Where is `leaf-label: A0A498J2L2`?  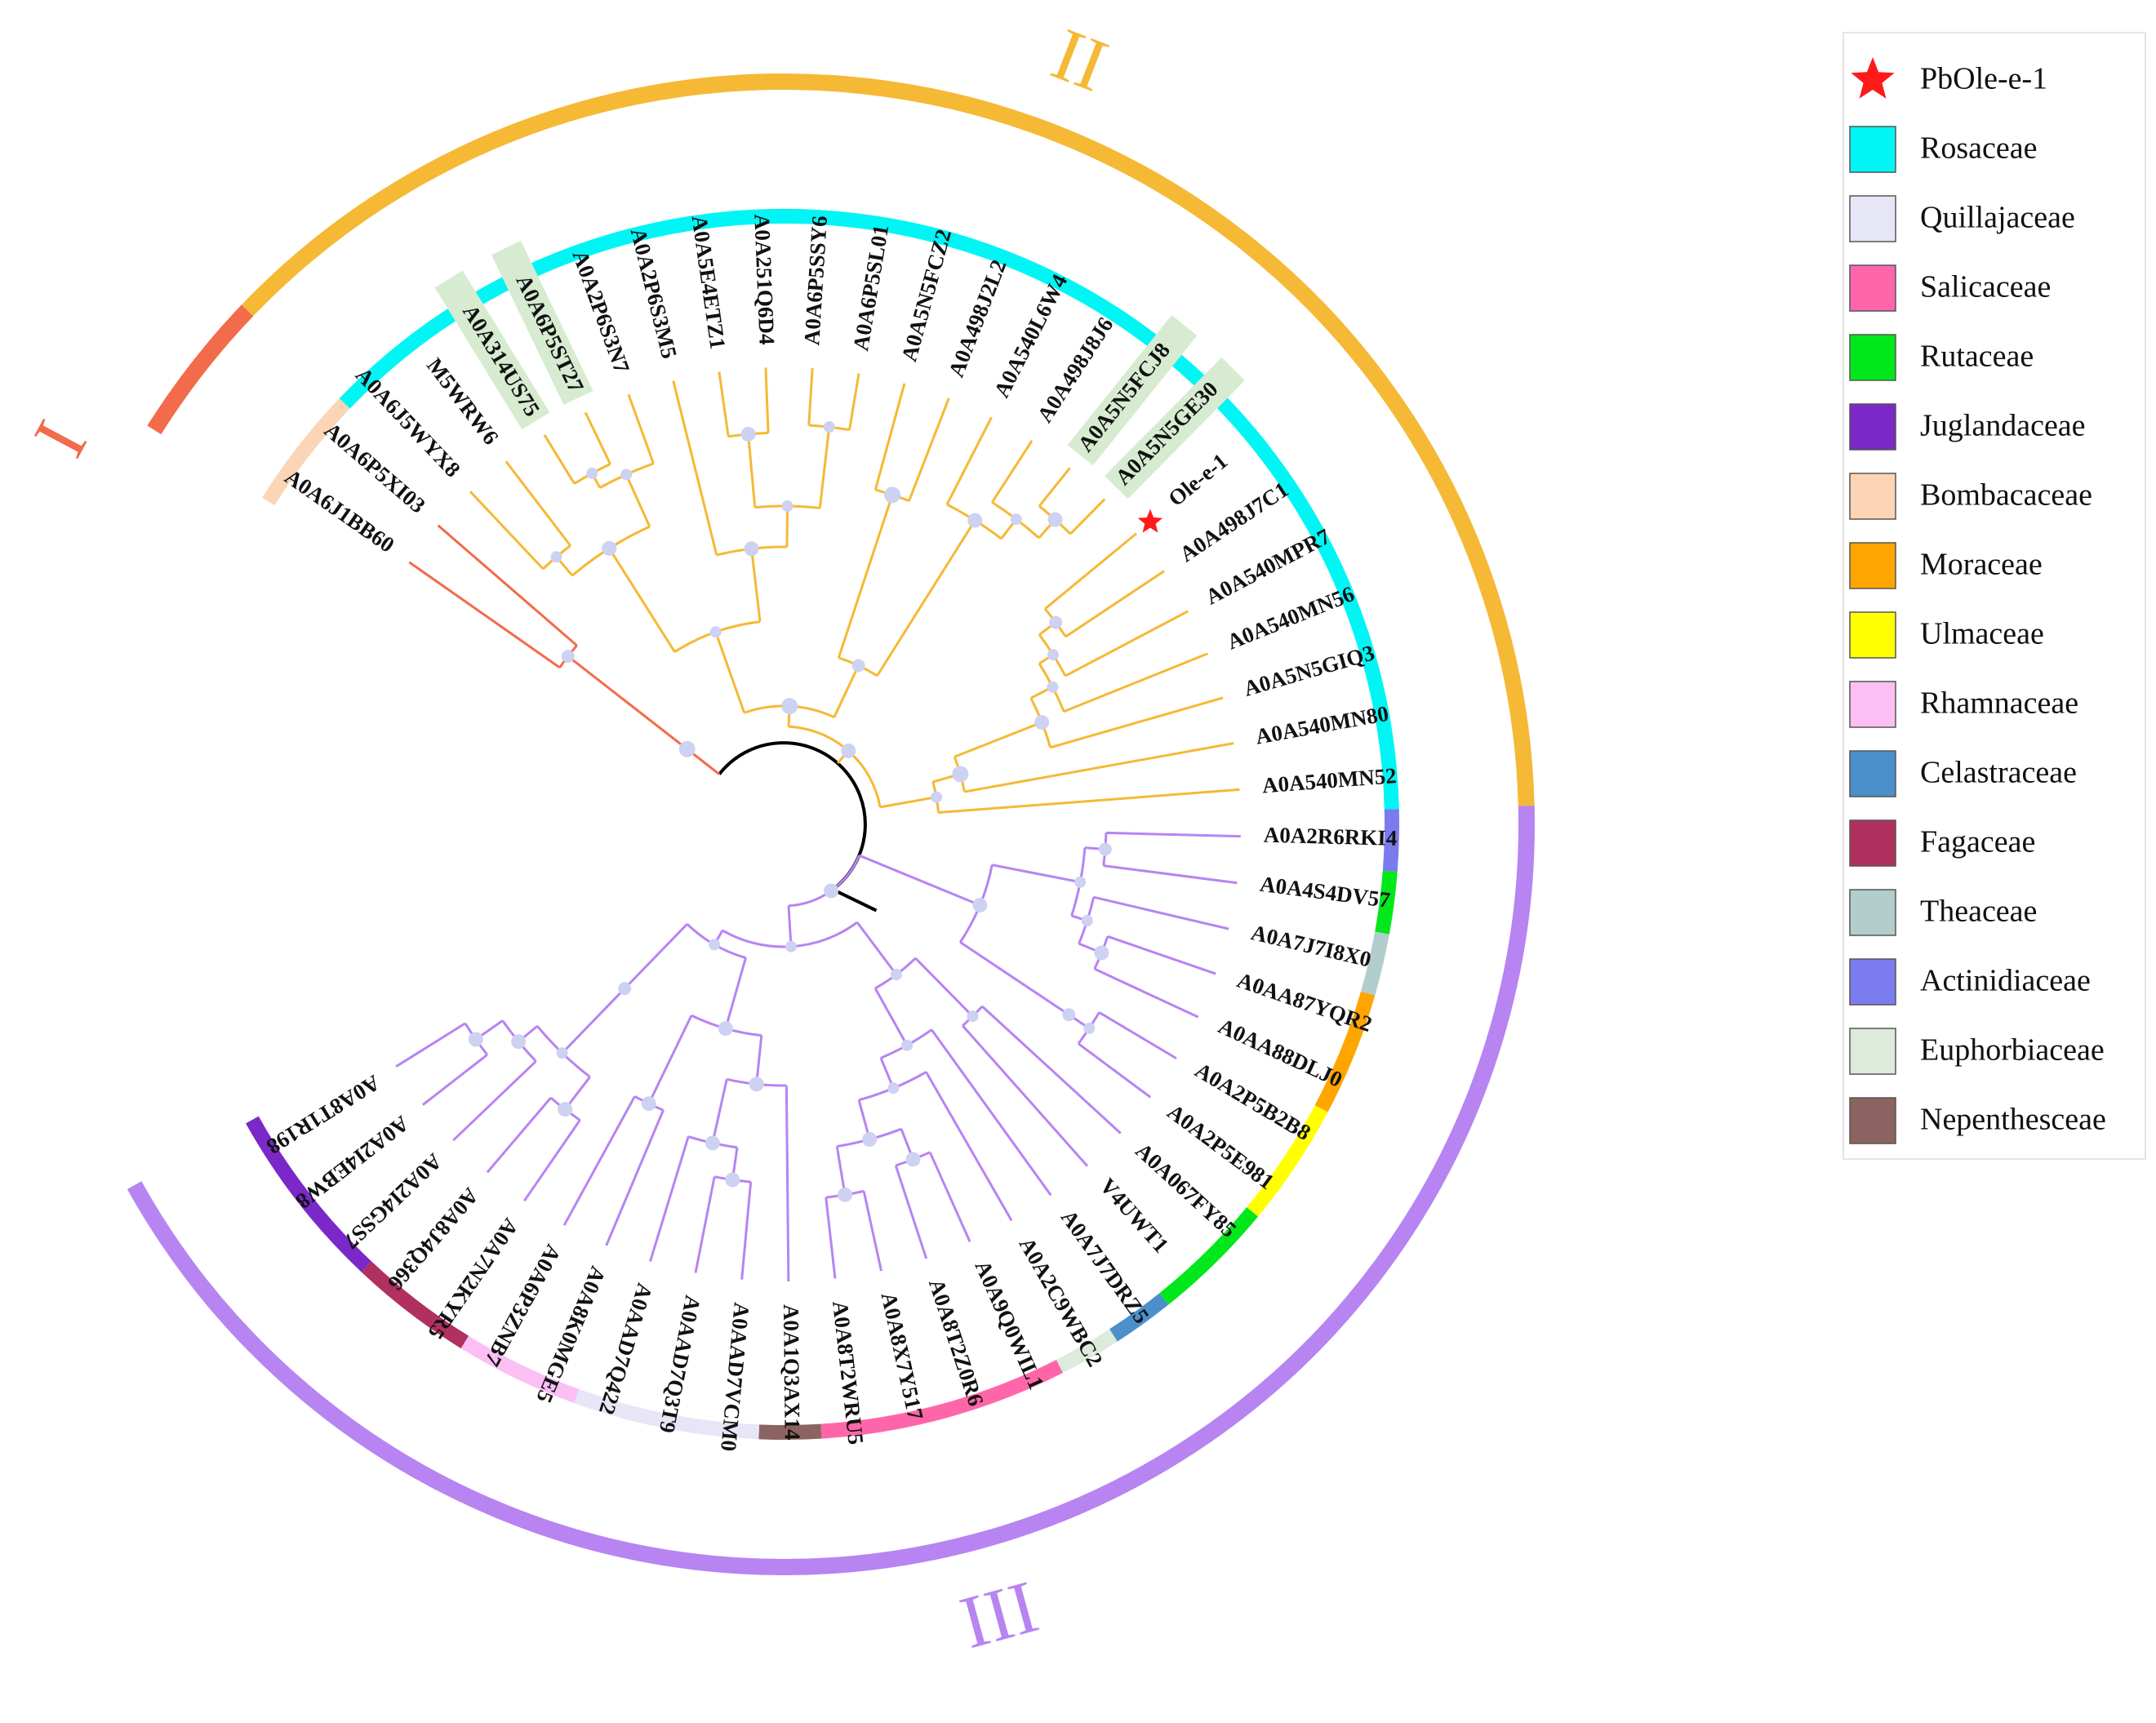 leaf-label: A0A498J2L2 is located at coordinates (977, 318).